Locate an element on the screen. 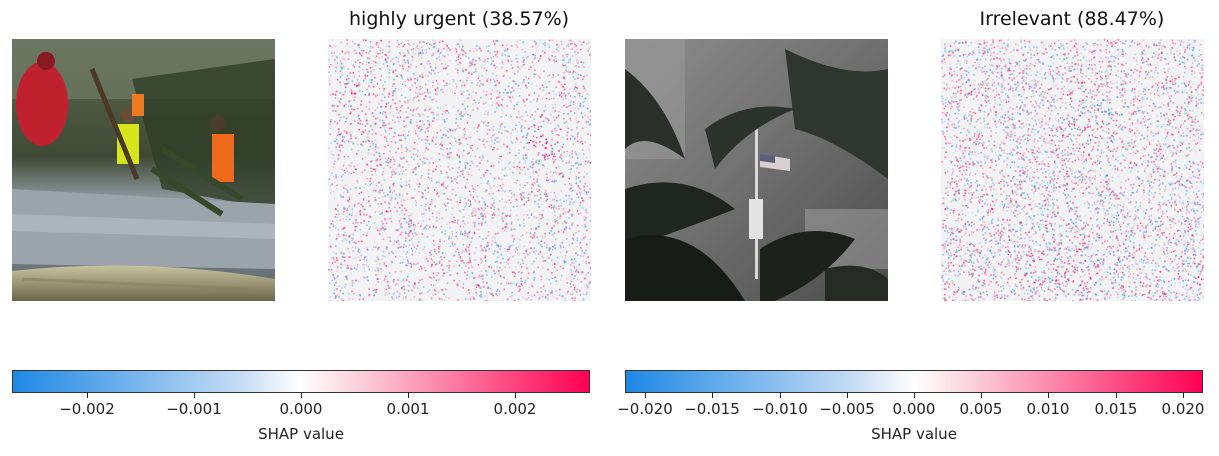  chart-title-1: highly urgent (38.57%) is located at coordinates (459, 19).